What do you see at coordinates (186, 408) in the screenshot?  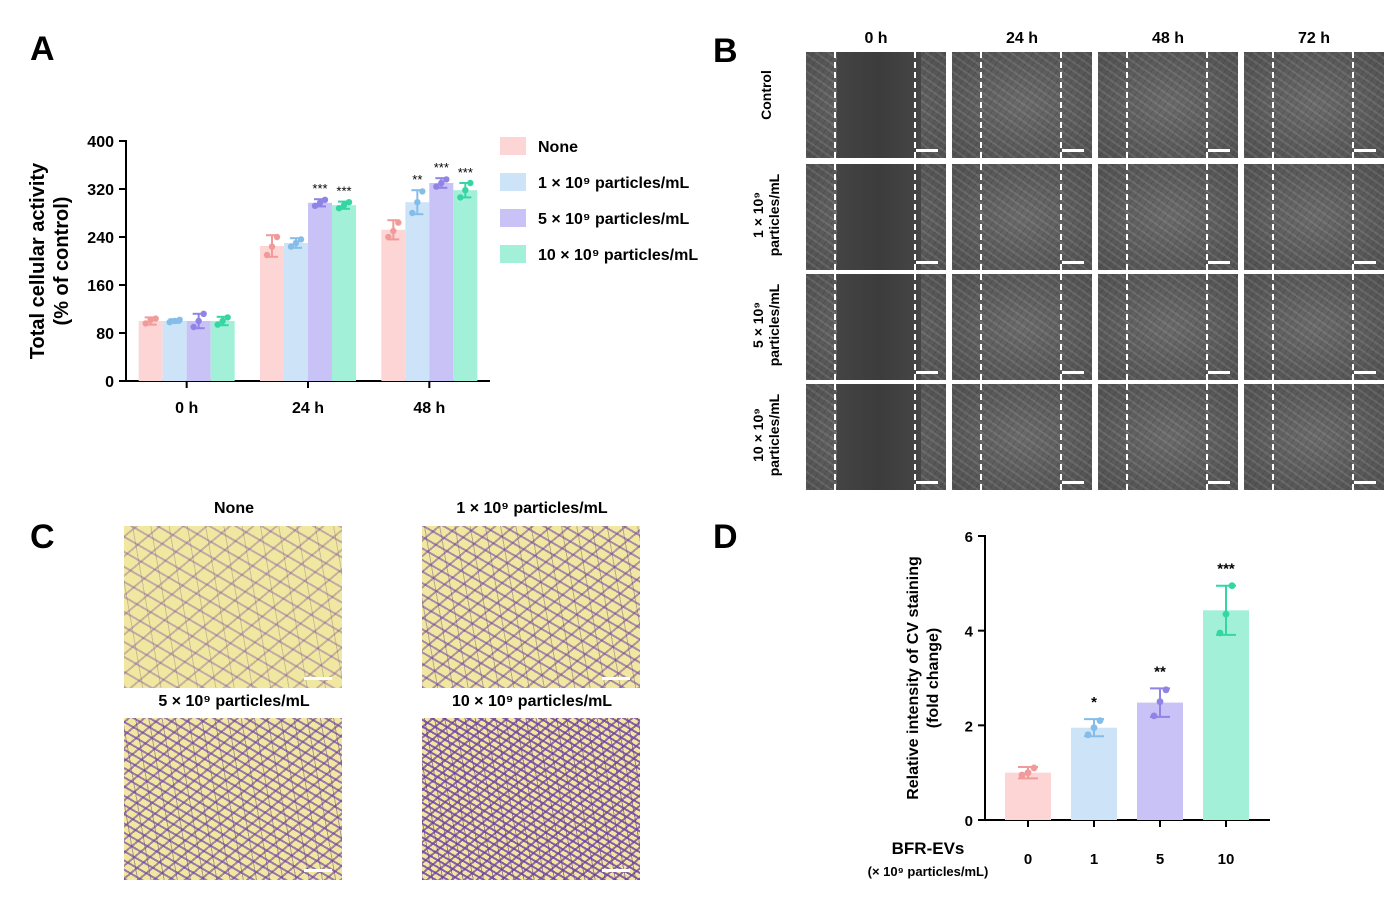 I see `x-tick-label: 0 h` at bounding box center [186, 408].